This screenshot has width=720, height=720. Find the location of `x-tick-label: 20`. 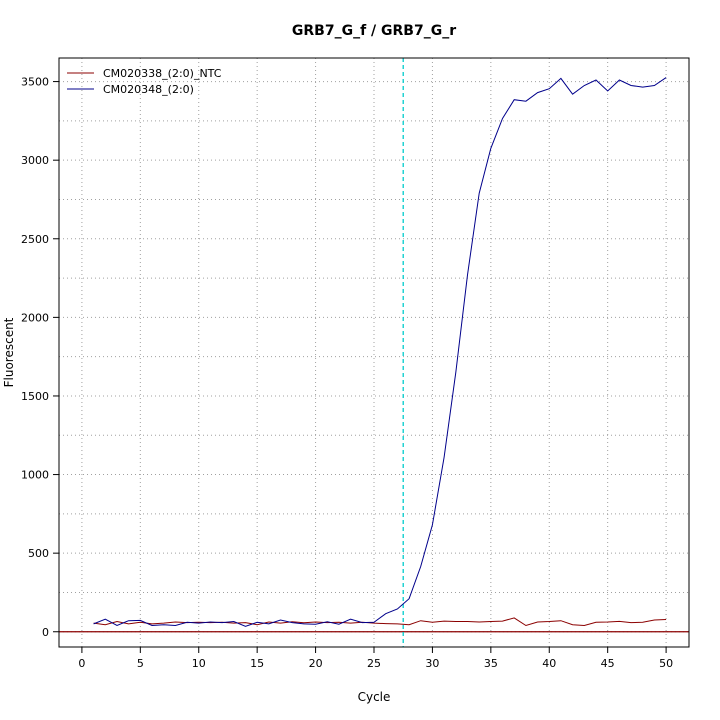

x-tick-label: 20 is located at coordinates (316, 663).